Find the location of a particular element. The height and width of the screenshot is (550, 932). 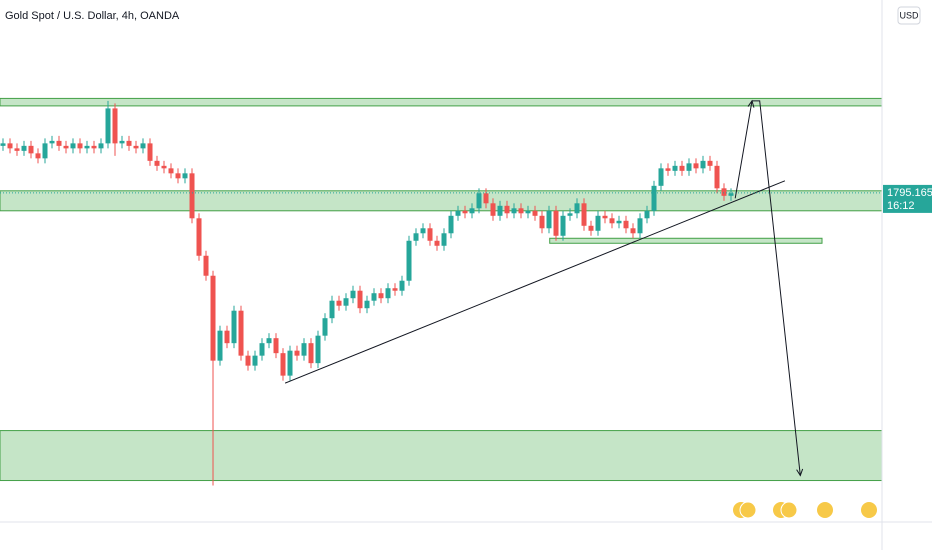

chart-title: Gold Spot / U.S. Dollar, 4h, OANDA is located at coordinates (92, 16).